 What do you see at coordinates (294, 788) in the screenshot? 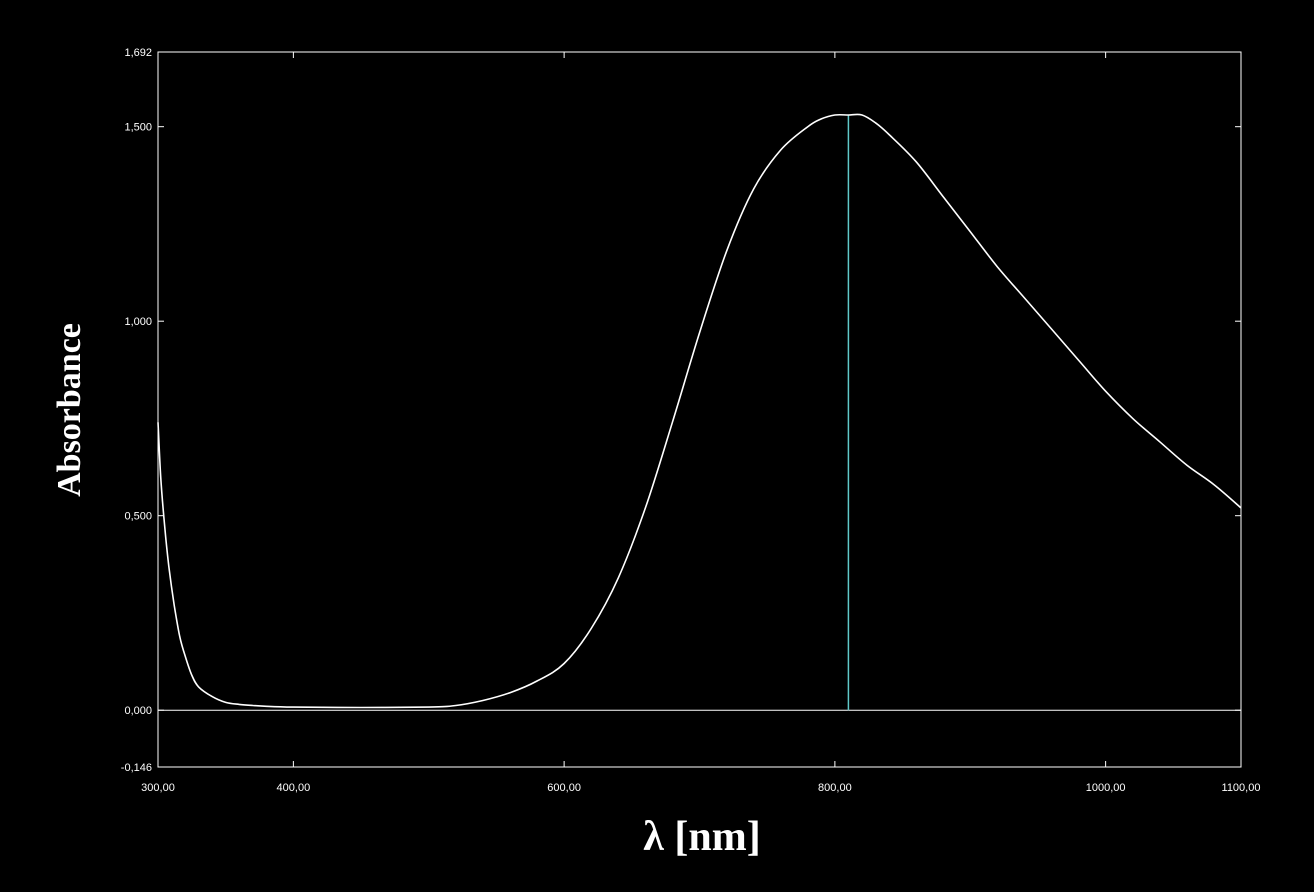
I see `x-tick-label: 400,00` at bounding box center [294, 788].